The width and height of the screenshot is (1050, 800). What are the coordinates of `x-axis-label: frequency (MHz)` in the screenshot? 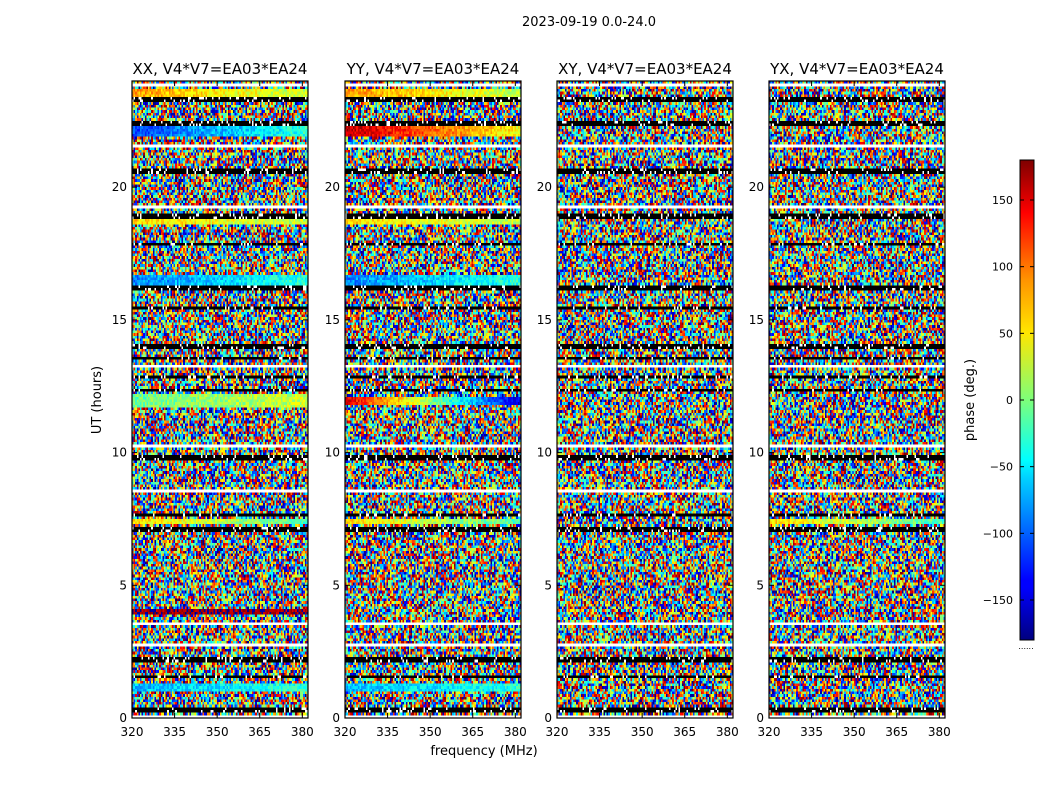 It's located at (483, 751).